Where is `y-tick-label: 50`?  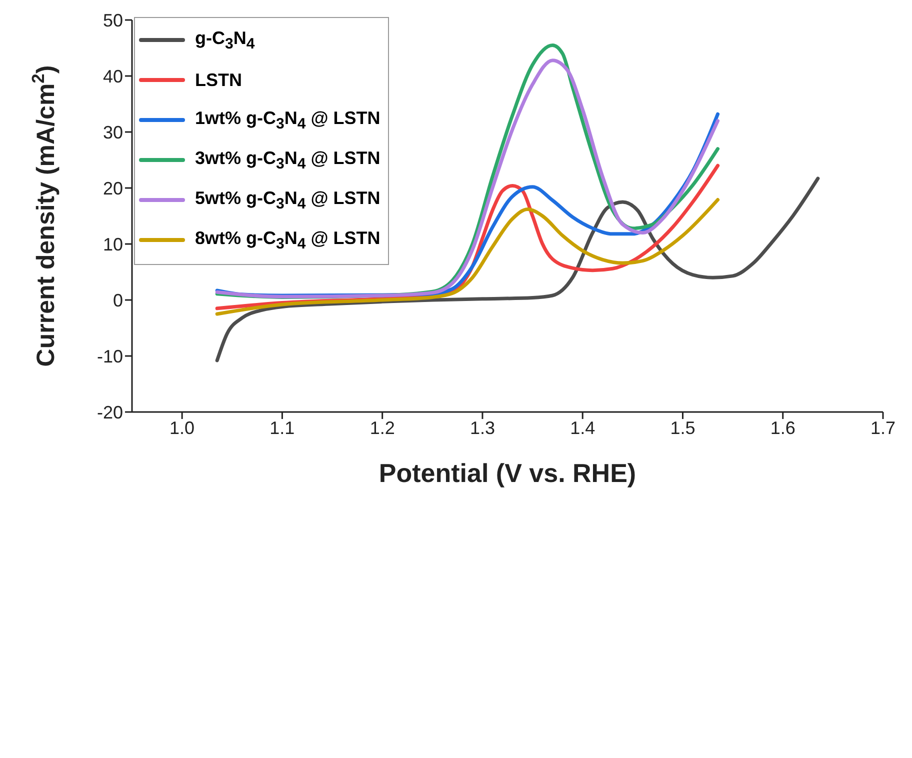 y-tick-label: 50 is located at coordinates (112, 20).